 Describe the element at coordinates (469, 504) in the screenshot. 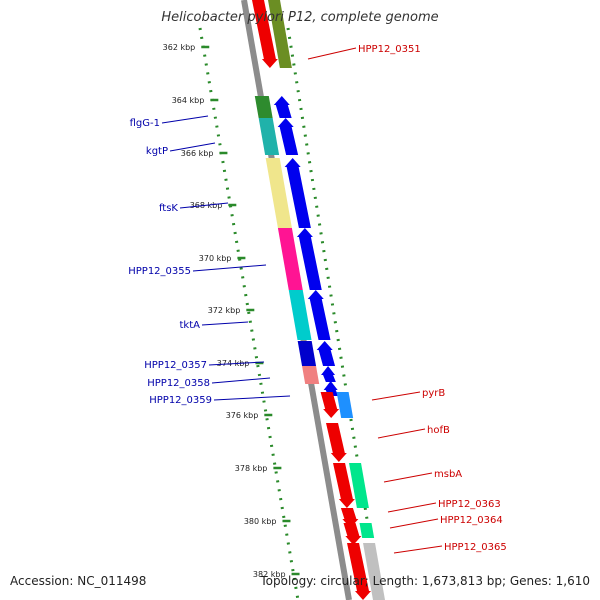

I see `gene-label-minus: HPP12_0363` at that location.